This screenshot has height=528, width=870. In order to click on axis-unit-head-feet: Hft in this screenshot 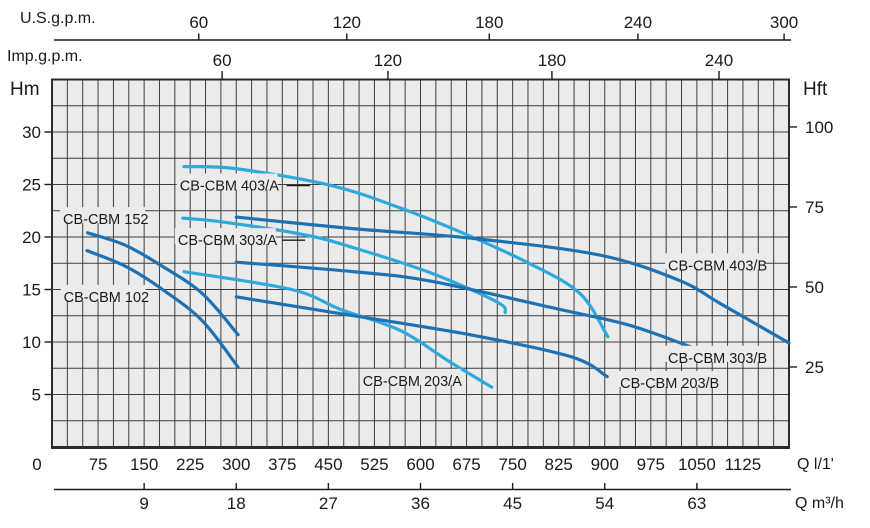, I will do `click(815, 89)`.